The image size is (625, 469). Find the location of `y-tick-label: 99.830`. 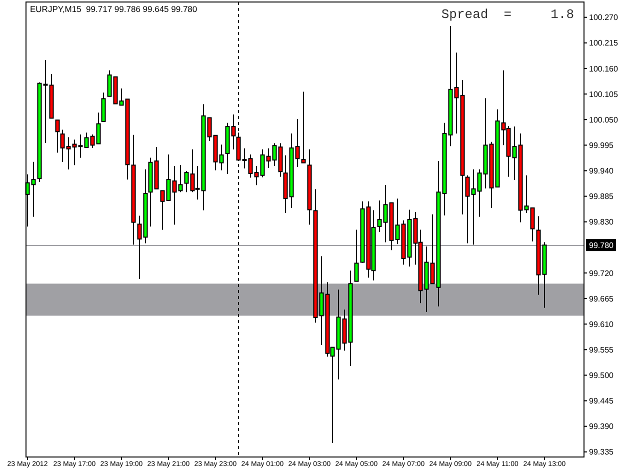

y-tick-label: 99.830 is located at coordinates (601, 222).